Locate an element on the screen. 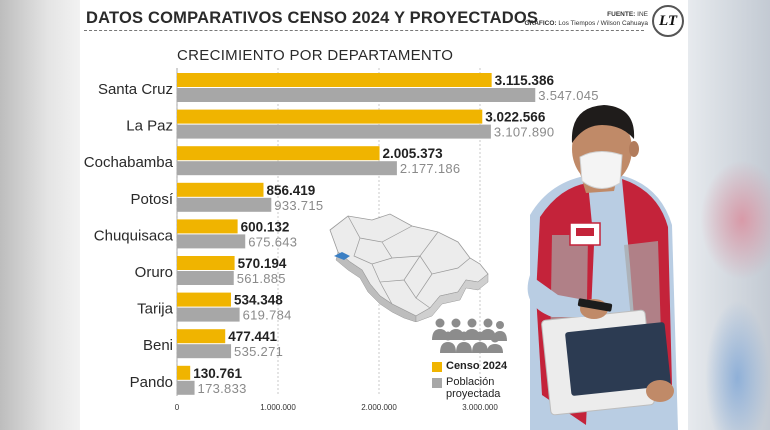 Image resolution: width=770 pixels, height=430 pixels. category-label: Tarija is located at coordinates (155, 309).